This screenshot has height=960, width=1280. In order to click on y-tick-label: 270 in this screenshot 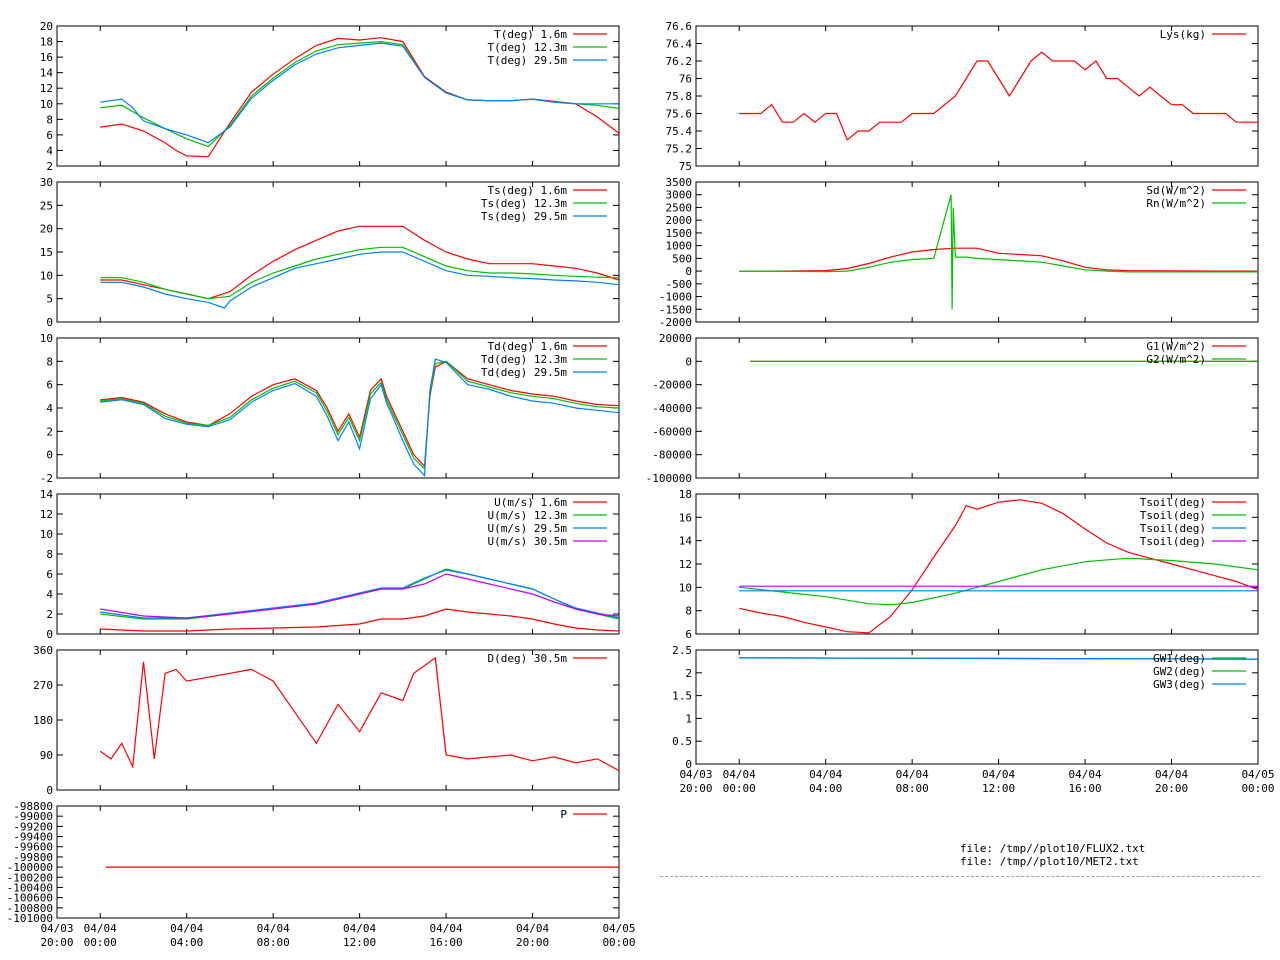, I will do `click(43, 685)`.